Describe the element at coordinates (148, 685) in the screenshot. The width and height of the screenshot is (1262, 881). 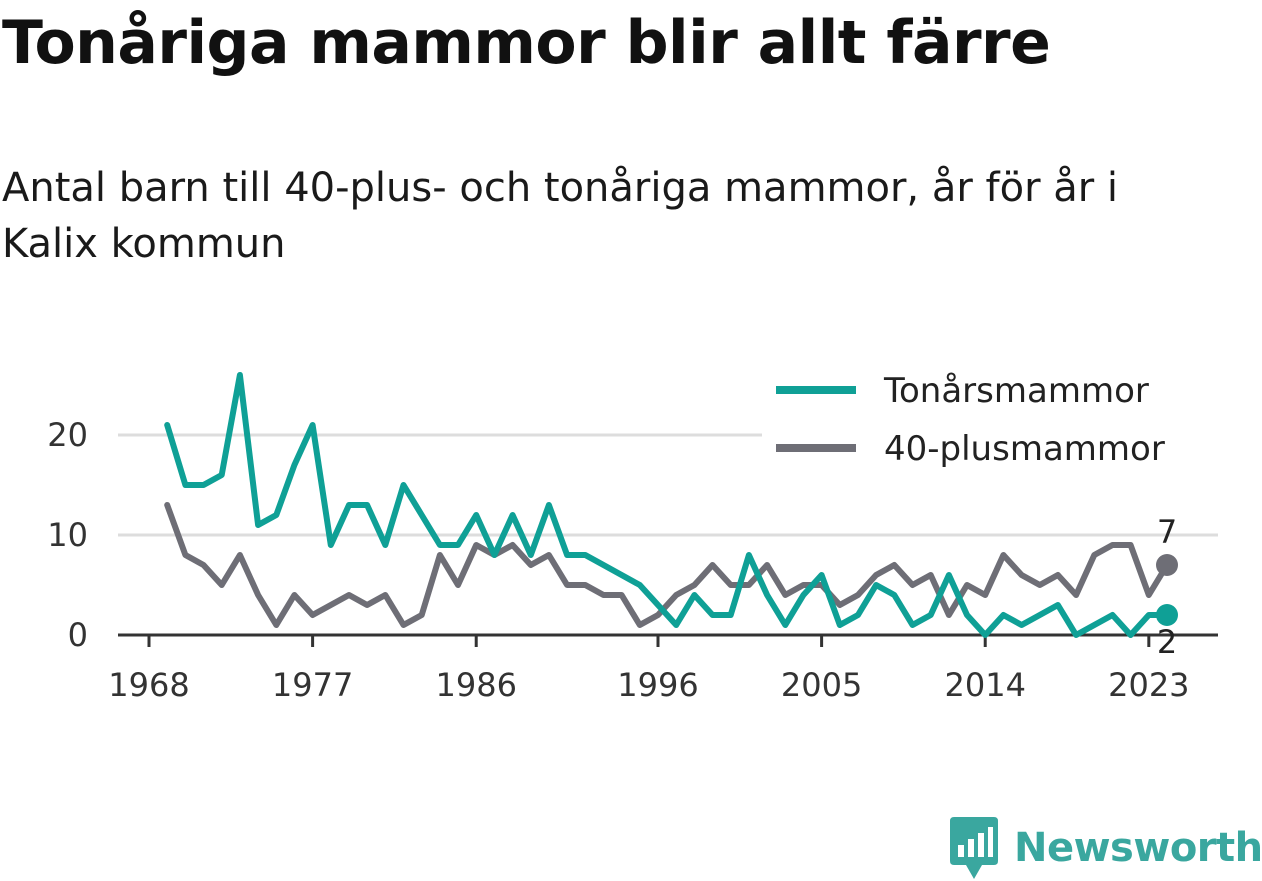
I see `x-tick-label: 1968` at that location.